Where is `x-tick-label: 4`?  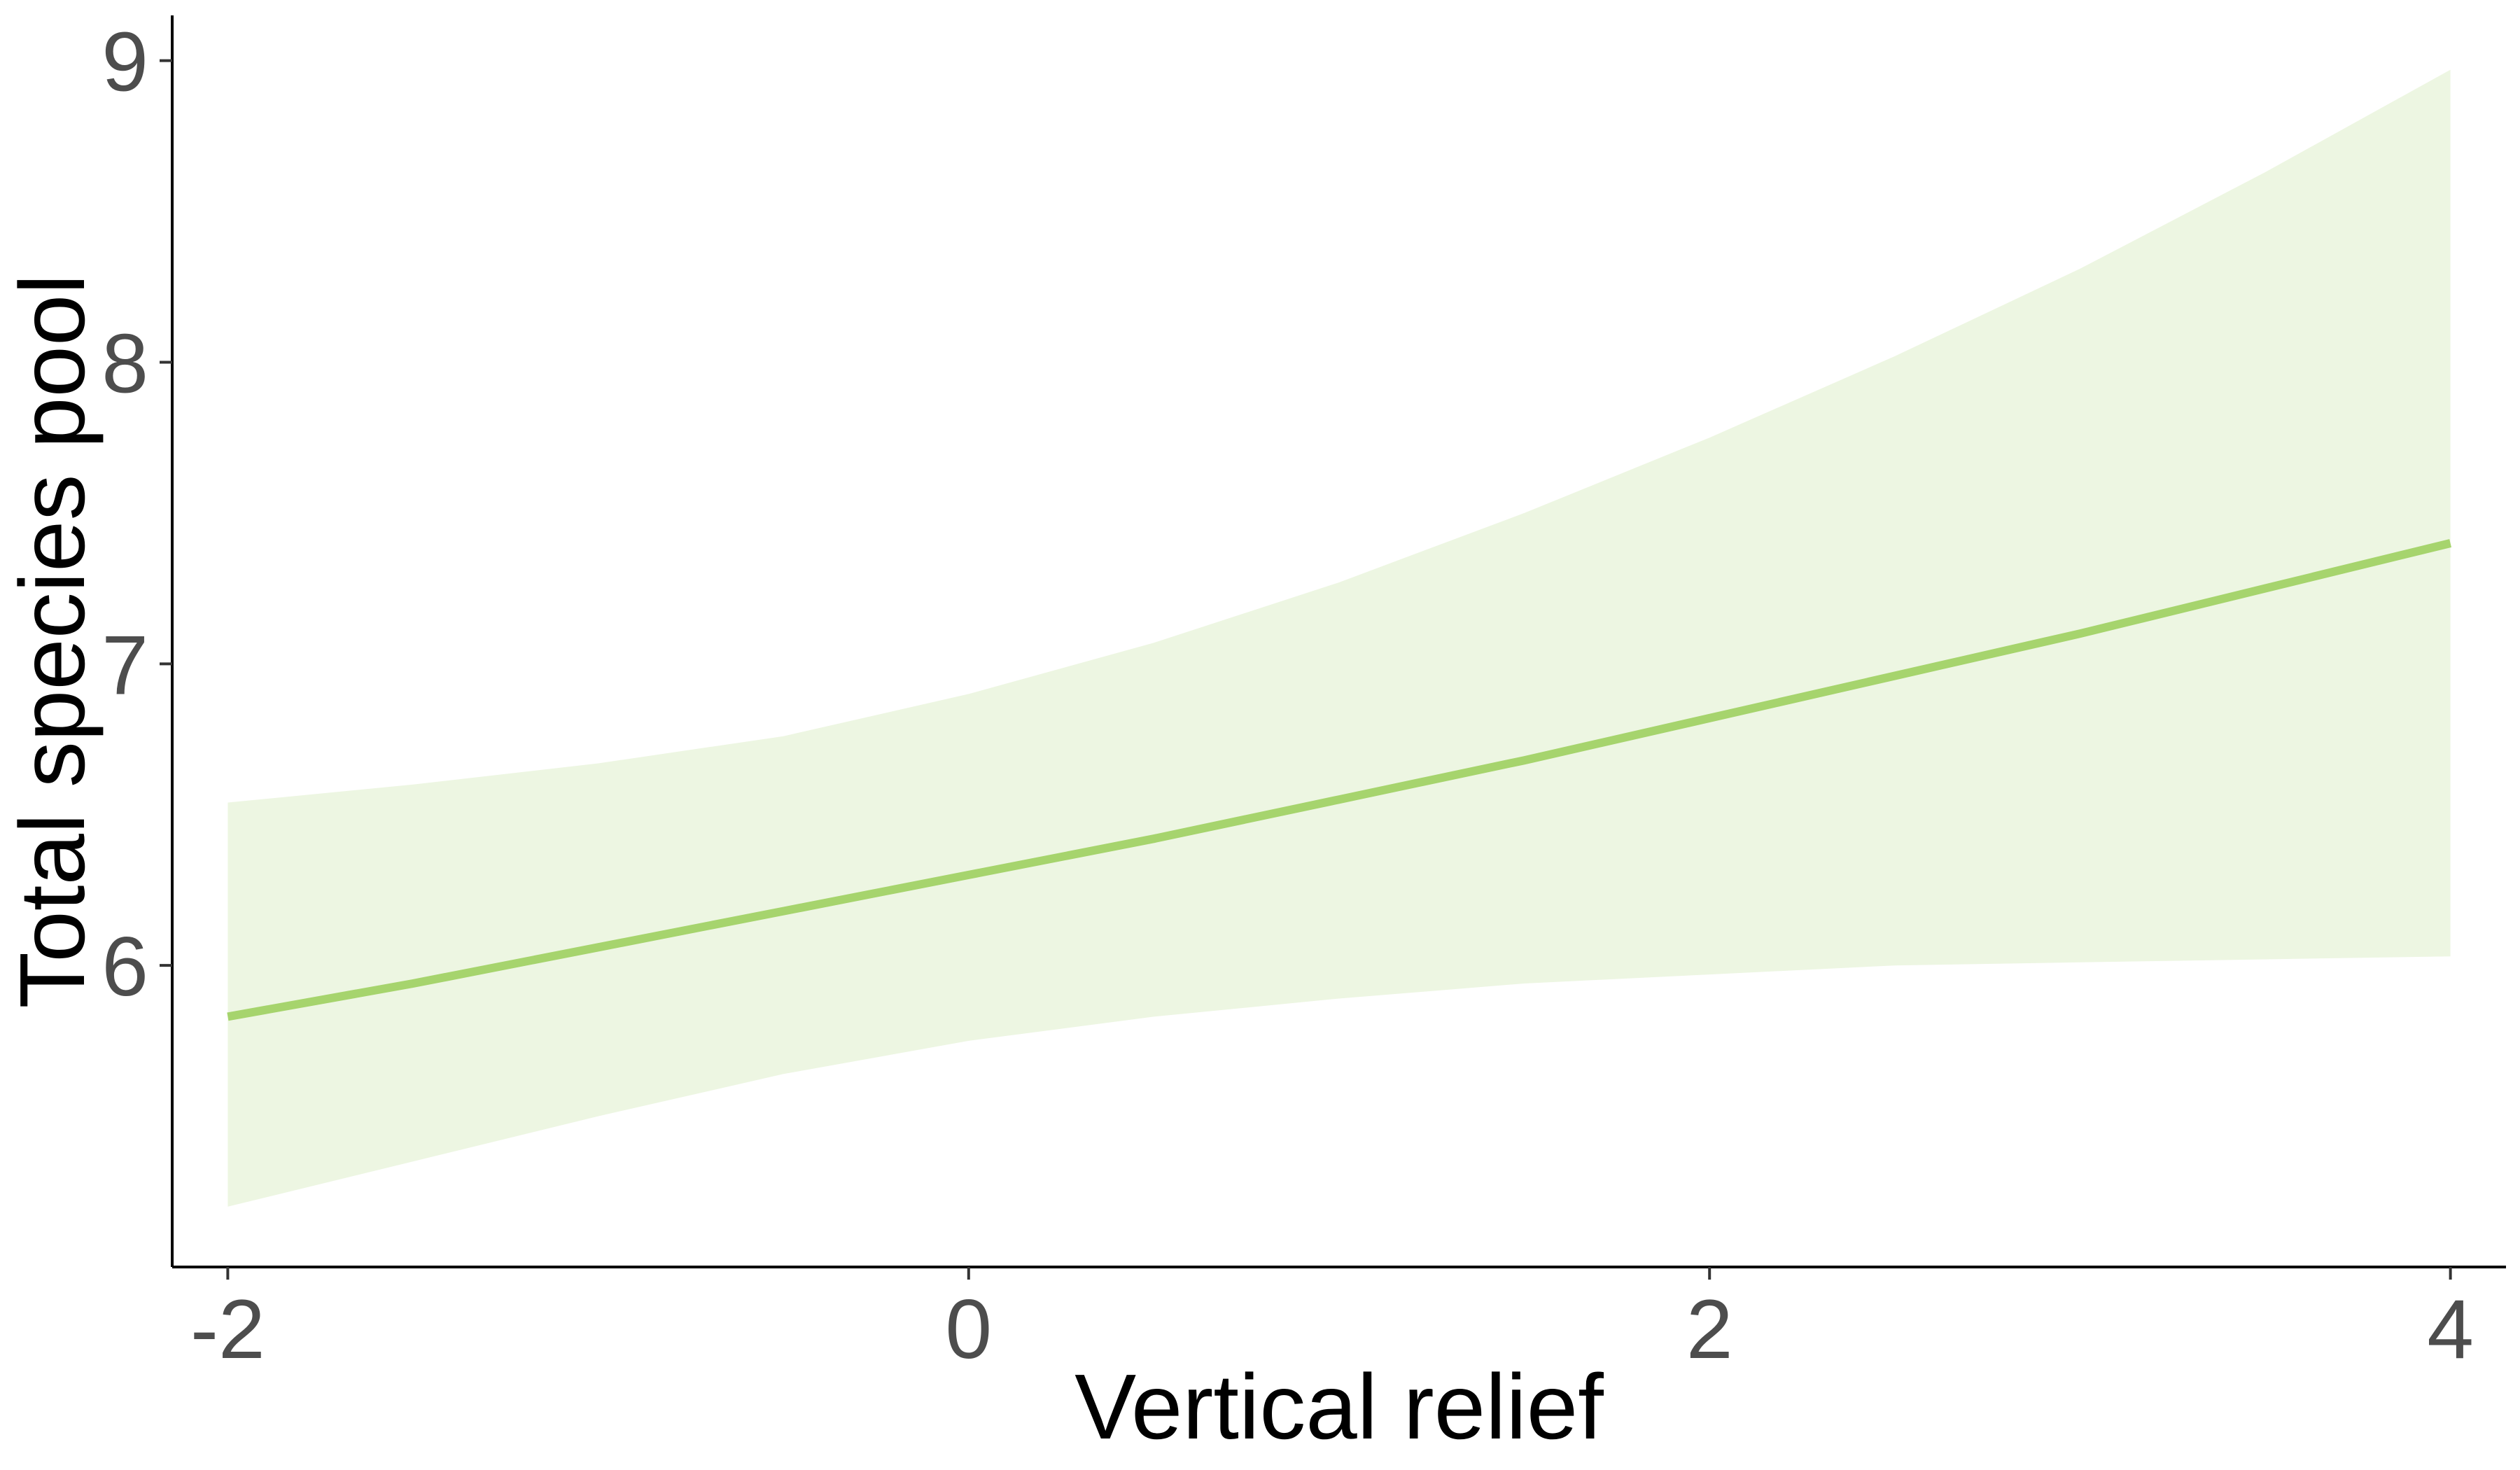
x-tick-label: 4 is located at coordinates (2450, 1329).